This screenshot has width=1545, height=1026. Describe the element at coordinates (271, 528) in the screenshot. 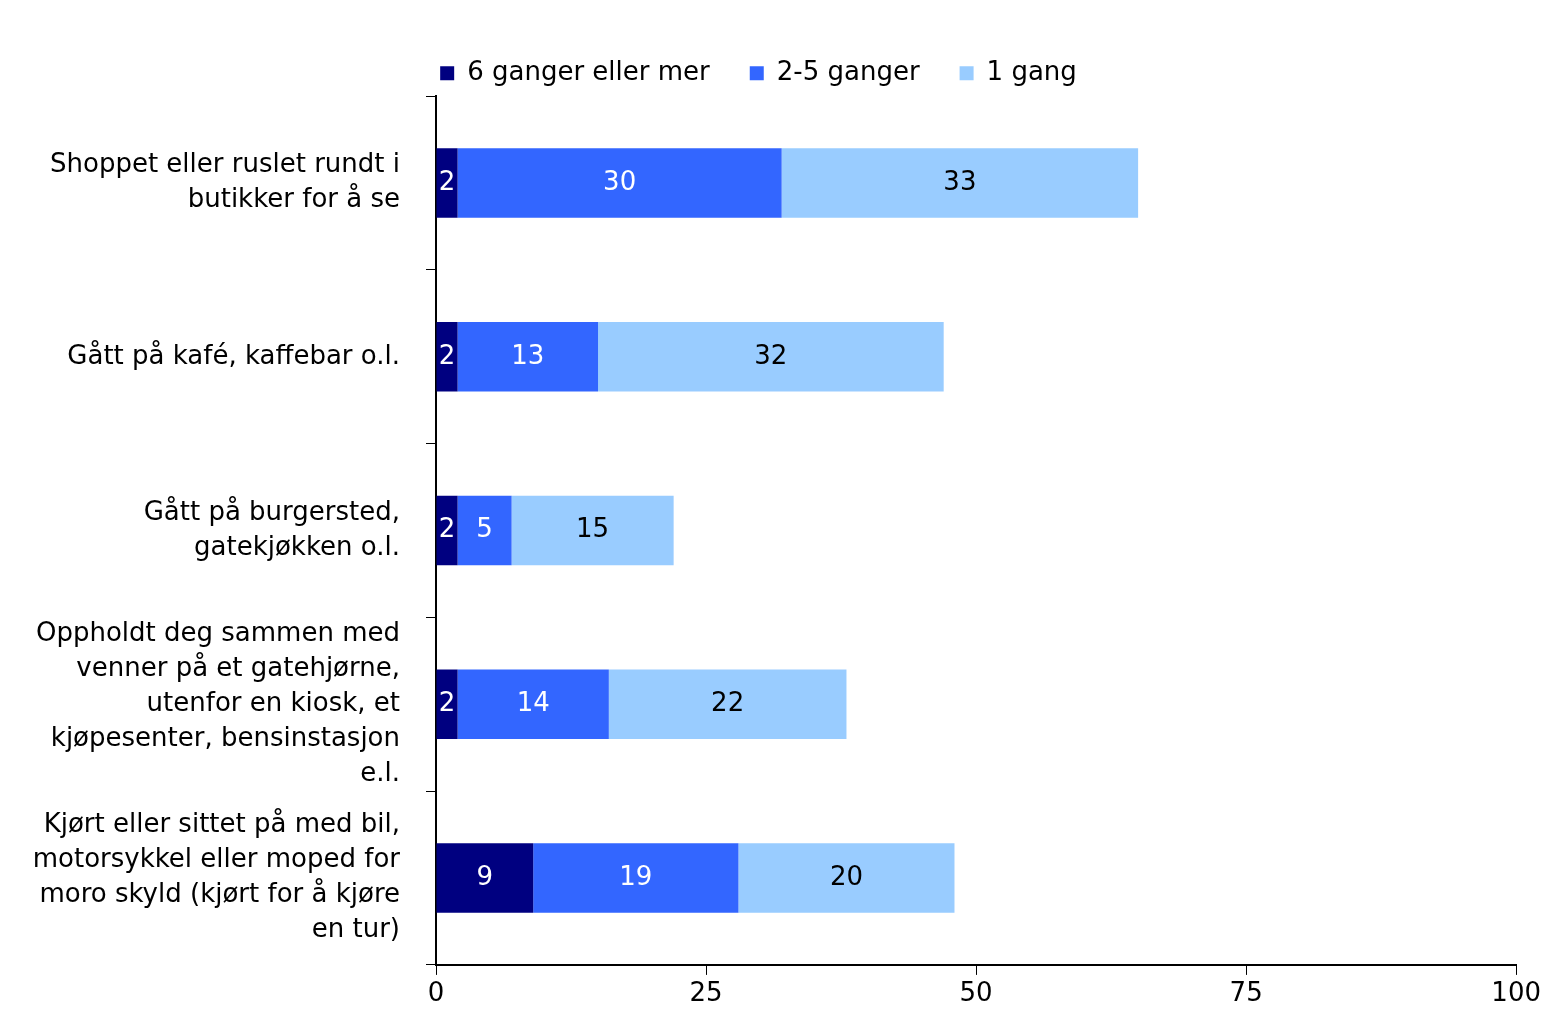

I see `y-tick-label: Gått på burgersted, gatekjøkken o.l.` at that location.